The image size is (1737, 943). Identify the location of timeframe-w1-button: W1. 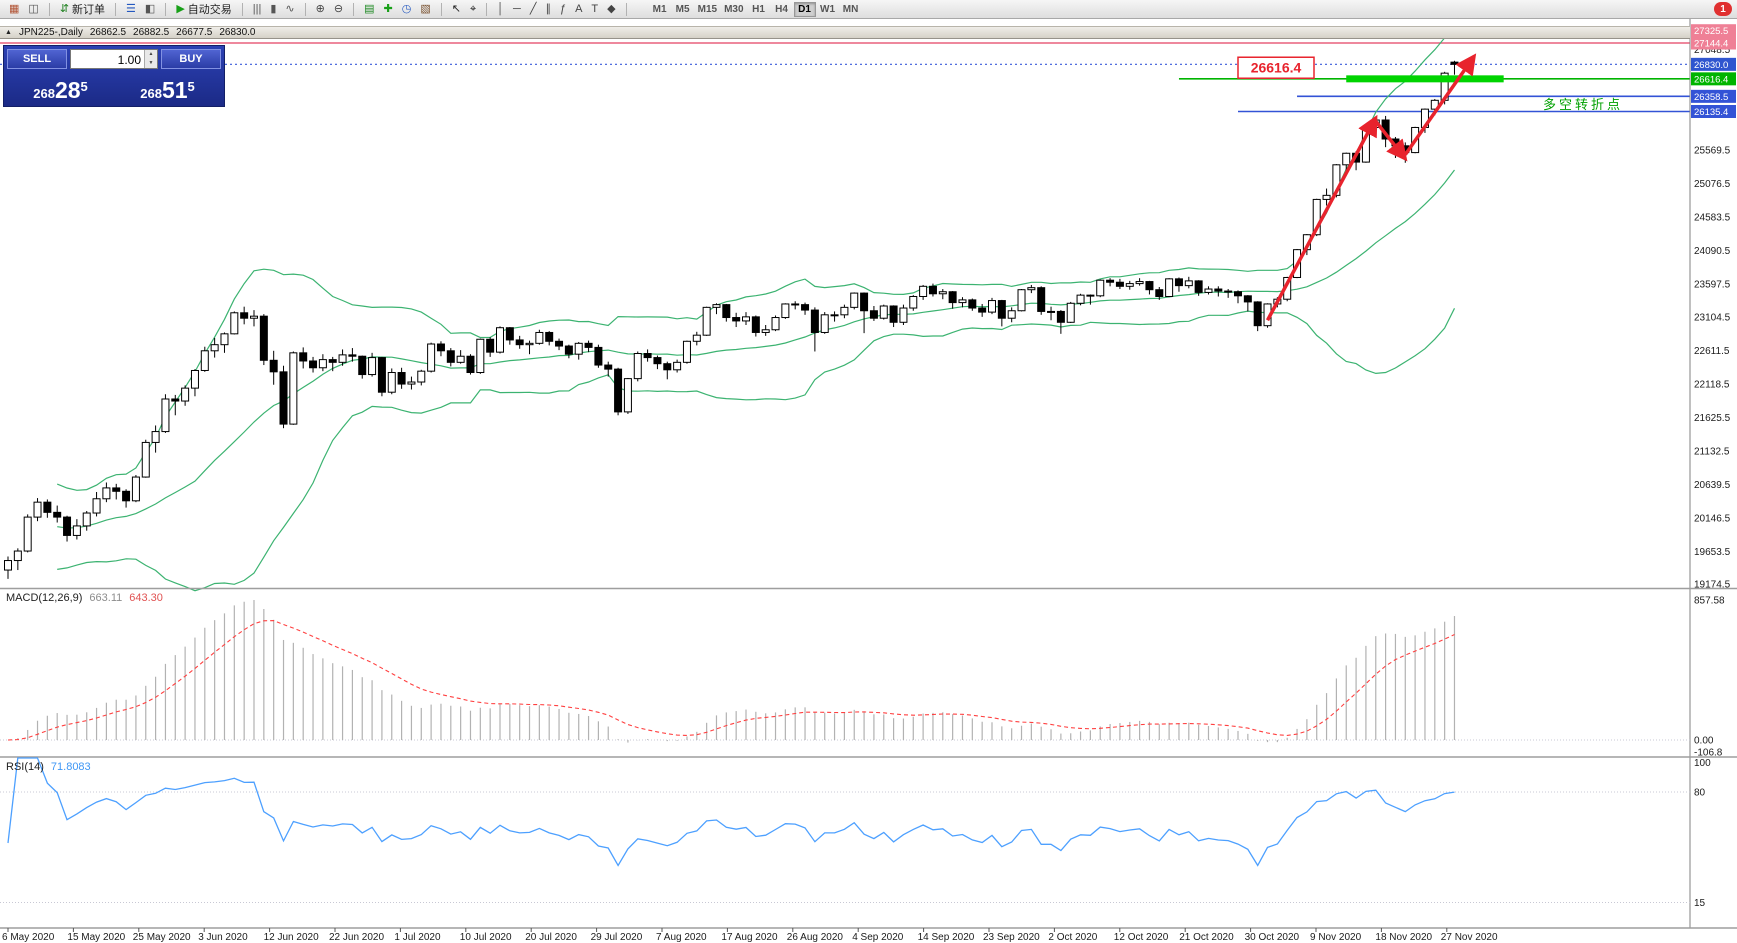
(828, 9).